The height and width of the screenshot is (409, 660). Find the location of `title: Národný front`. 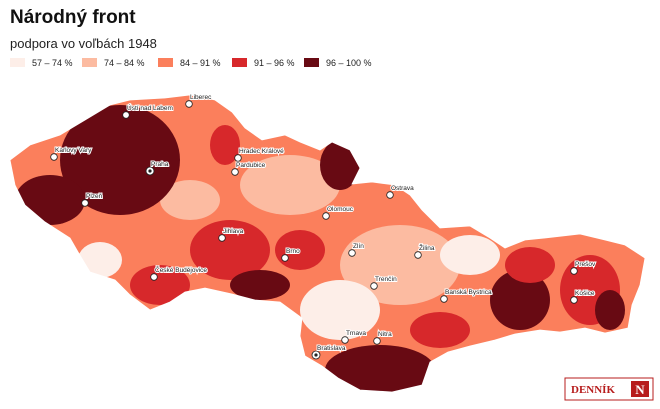

title: Národný front is located at coordinates (73, 17).